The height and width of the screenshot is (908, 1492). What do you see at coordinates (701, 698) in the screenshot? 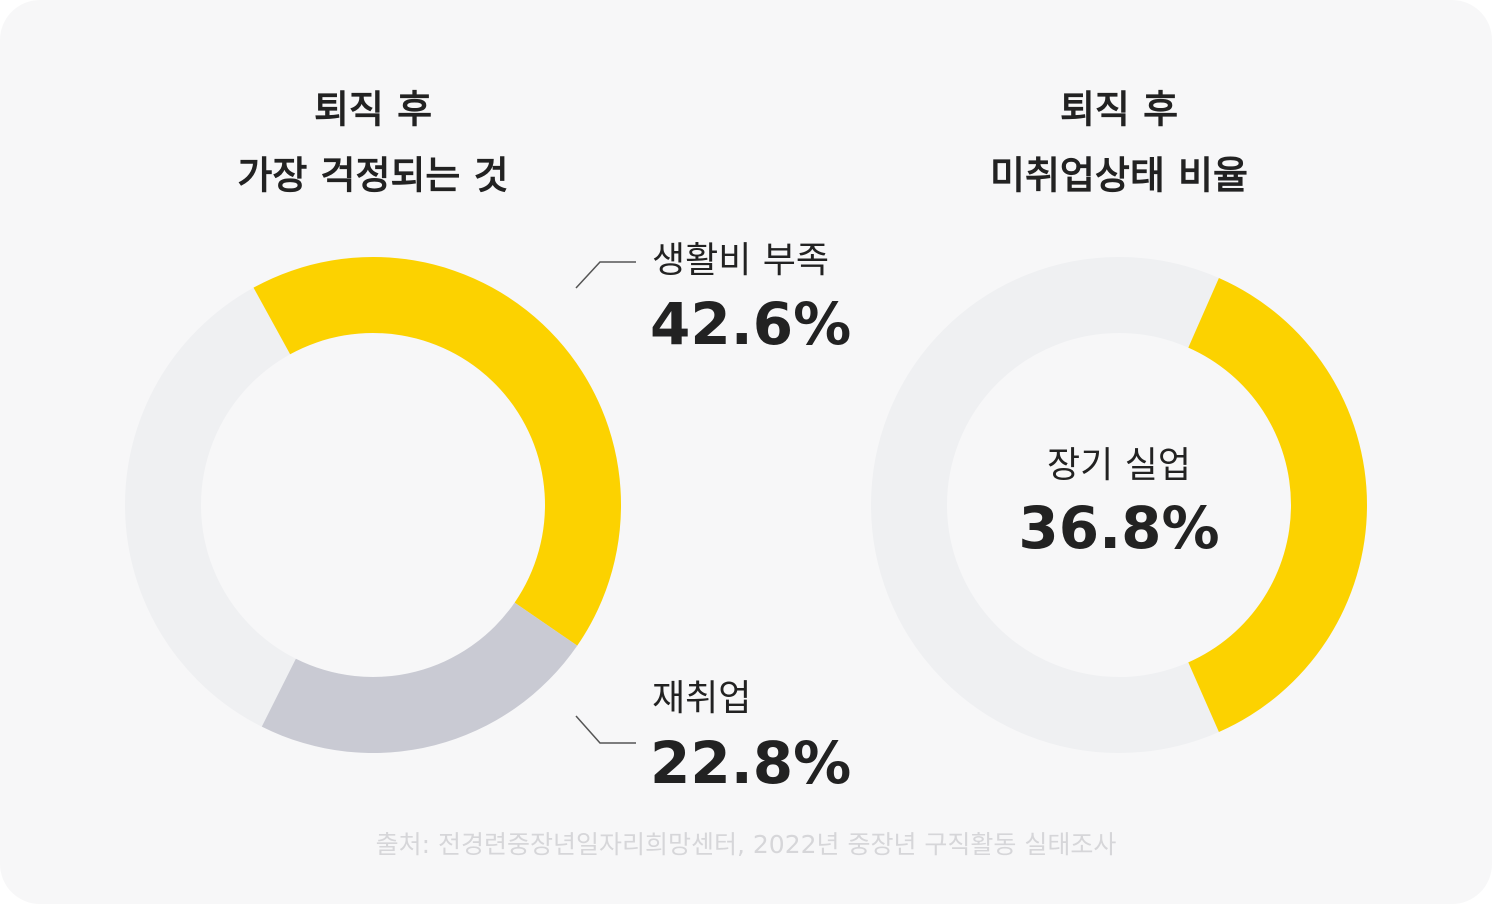
I see `category-label: 재취업` at bounding box center [701, 698].